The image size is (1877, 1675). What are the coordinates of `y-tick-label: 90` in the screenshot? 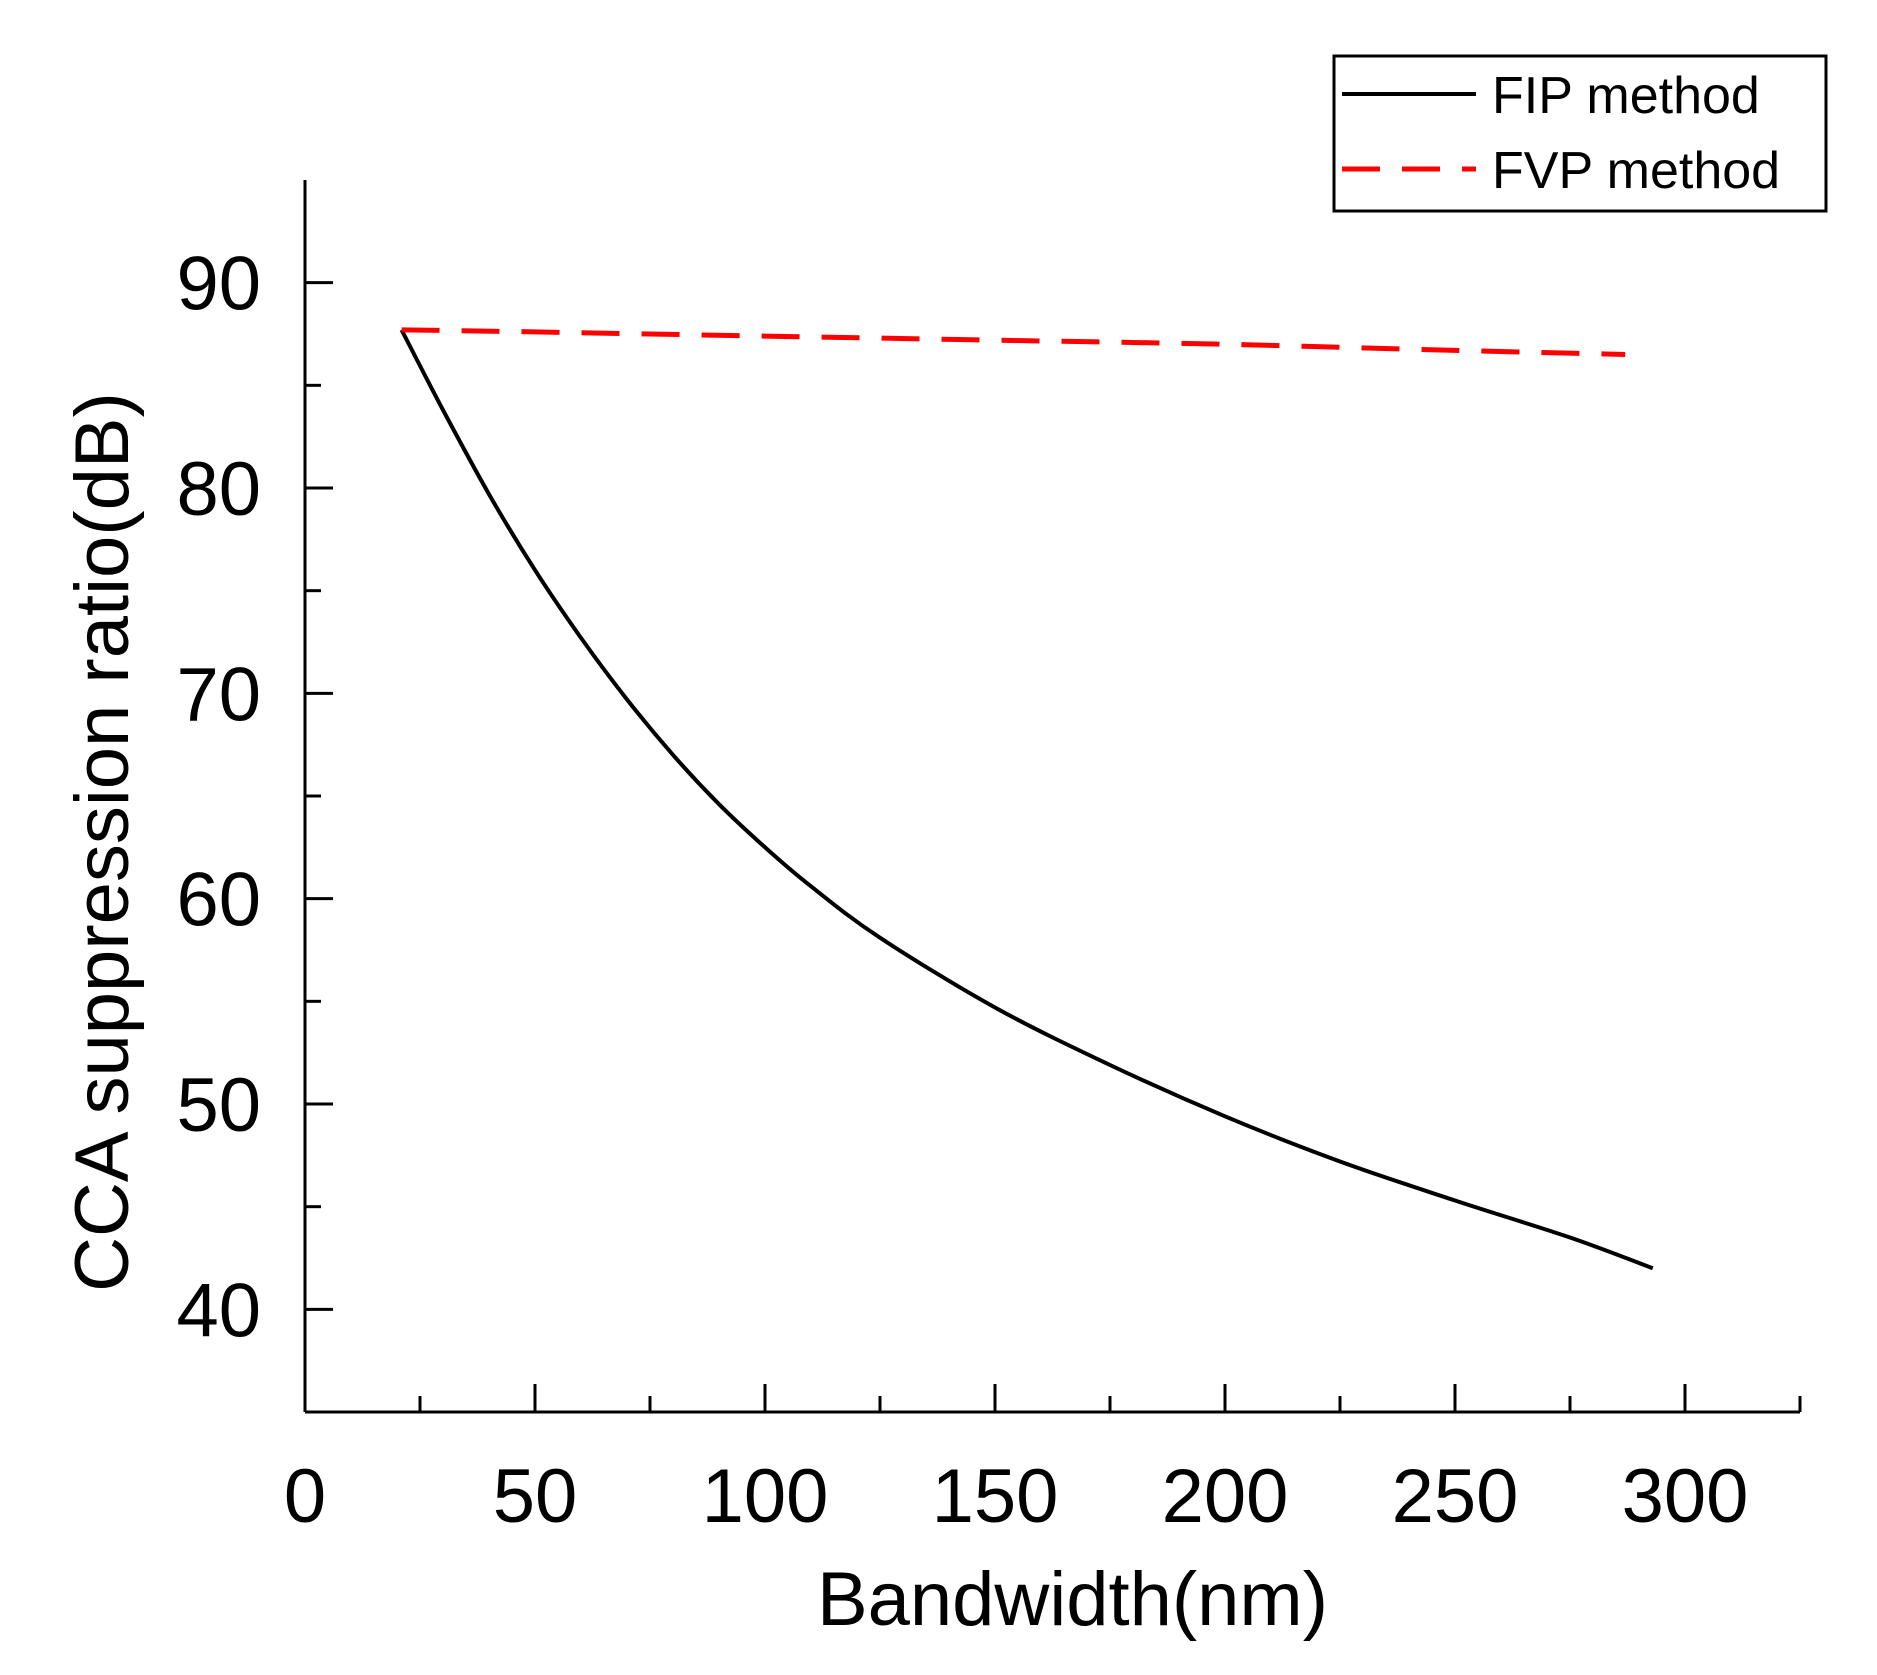 It's located at (218, 284).